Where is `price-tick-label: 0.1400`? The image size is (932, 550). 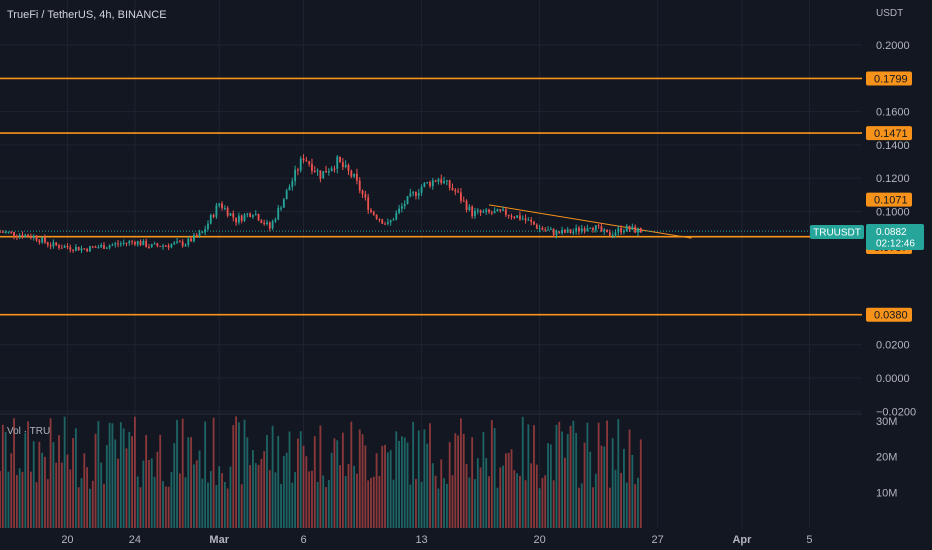
price-tick-label: 0.1400 is located at coordinates (893, 146).